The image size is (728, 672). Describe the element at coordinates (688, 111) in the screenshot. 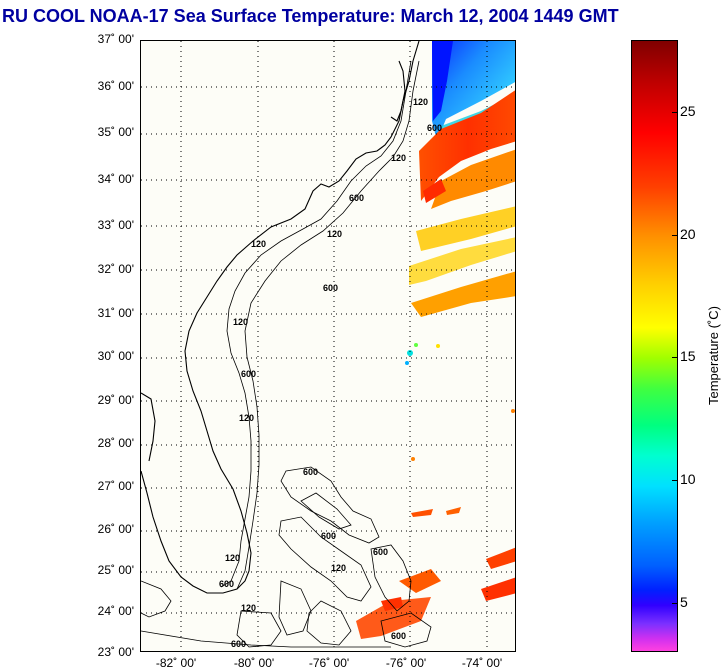

I see `colorbar-tick-label-25: 25` at that location.